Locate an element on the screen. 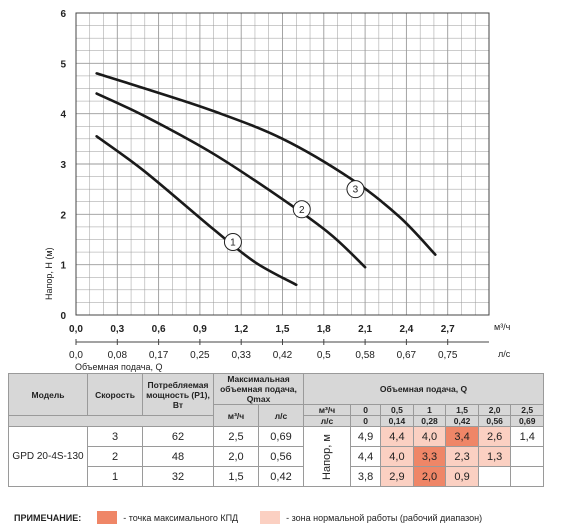 Image resolution: width=570 pixels, height=531 pixels. x-tick-label-ls: 0,0 is located at coordinates (76, 355).